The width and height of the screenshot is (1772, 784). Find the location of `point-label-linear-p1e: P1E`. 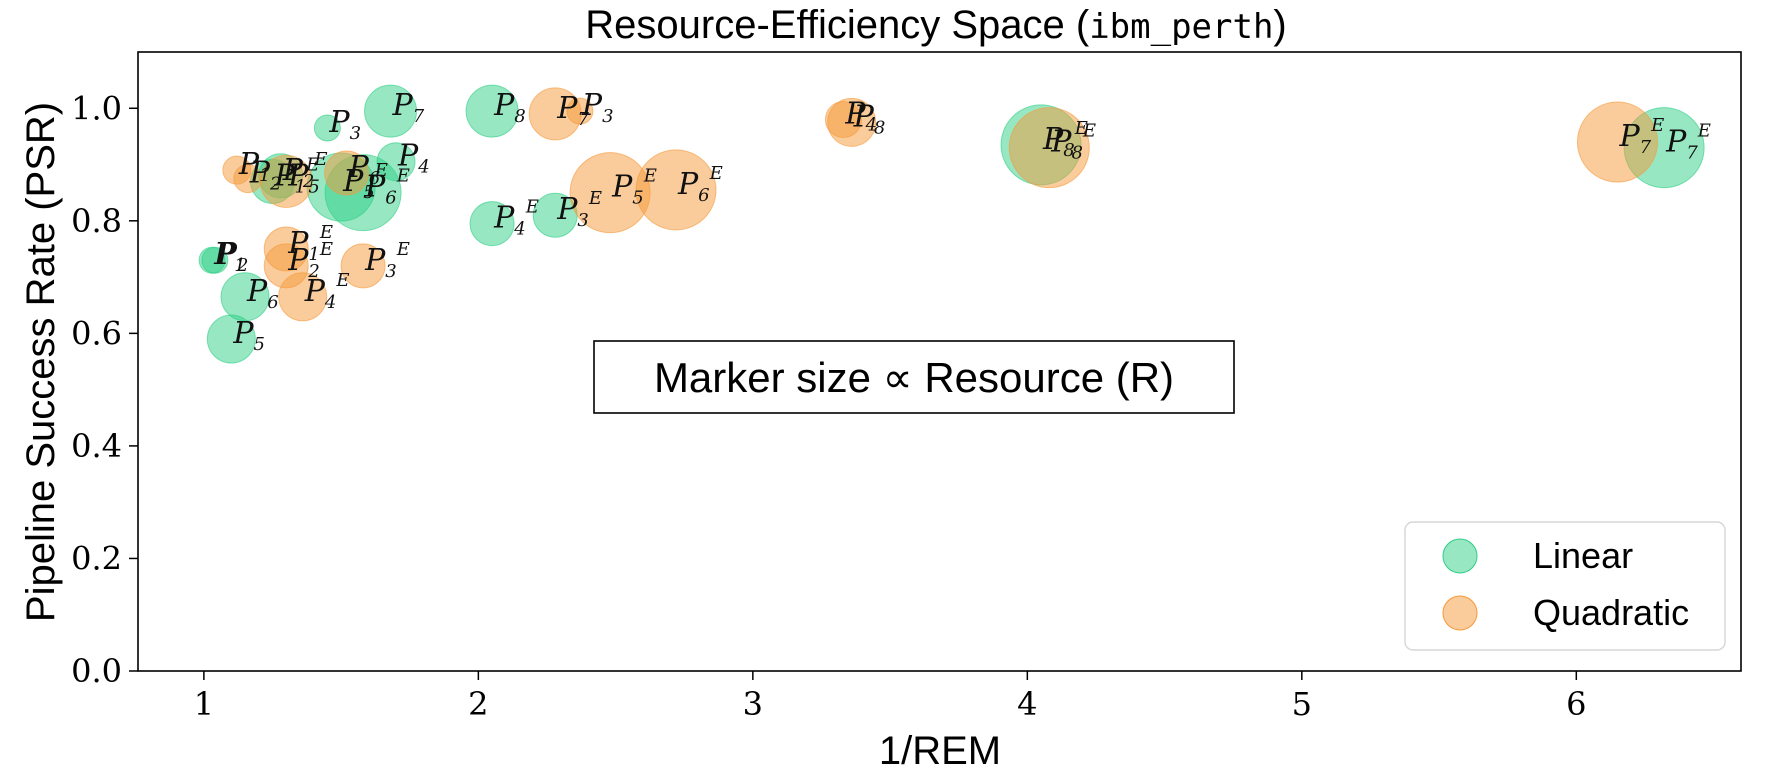

point-label-linear-p1e: P1E is located at coordinates (296, 175).